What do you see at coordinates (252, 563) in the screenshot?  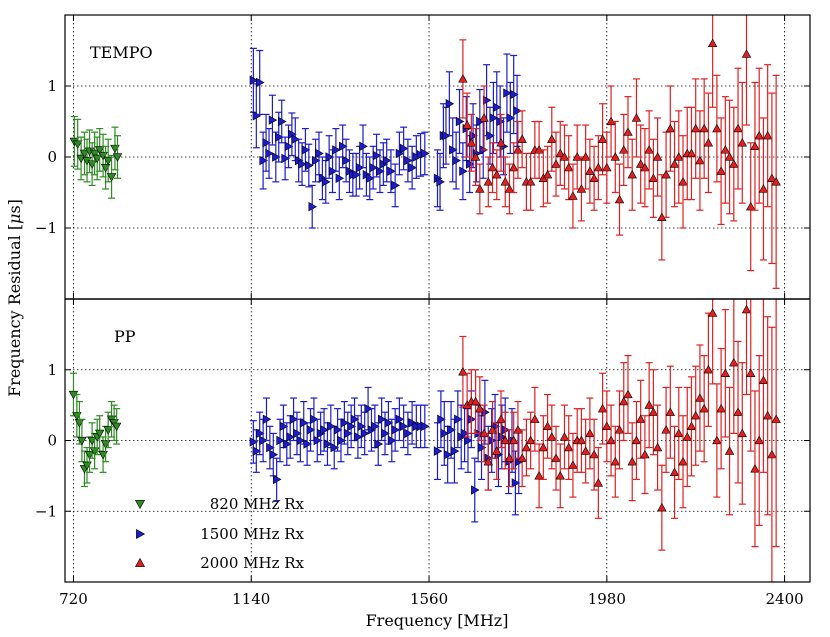 I see `legend-label: 2000 MHz Rx` at bounding box center [252, 563].